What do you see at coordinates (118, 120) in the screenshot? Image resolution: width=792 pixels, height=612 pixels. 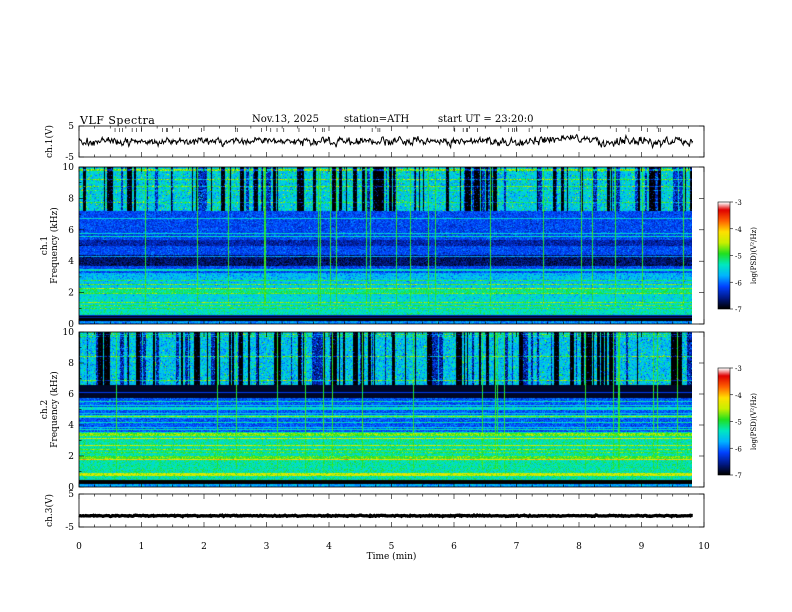 I see `figure-title: VLF Spectra` at bounding box center [118, 120].